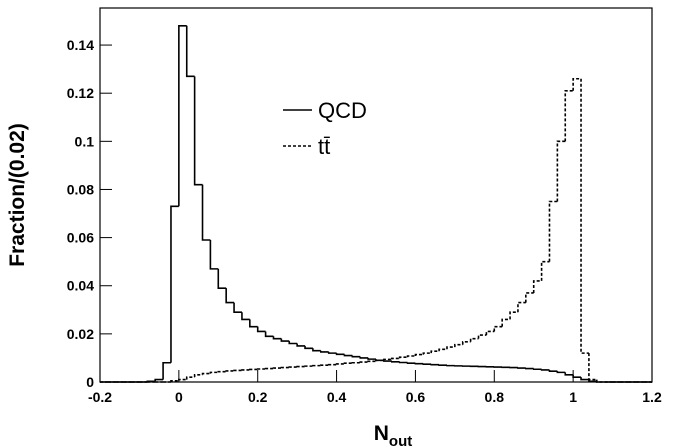  I want to click on x-tick-label: 1.2, so click(652, 397).